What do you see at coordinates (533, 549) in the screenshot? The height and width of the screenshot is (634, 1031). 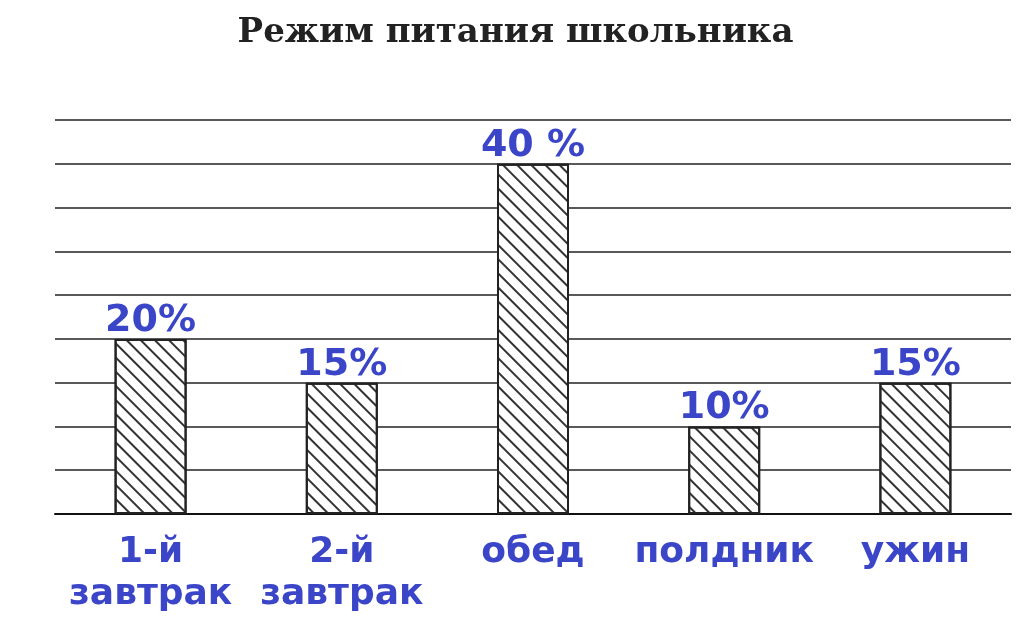 I see `x-tick-label: обед` at bounding box center [533, 549].